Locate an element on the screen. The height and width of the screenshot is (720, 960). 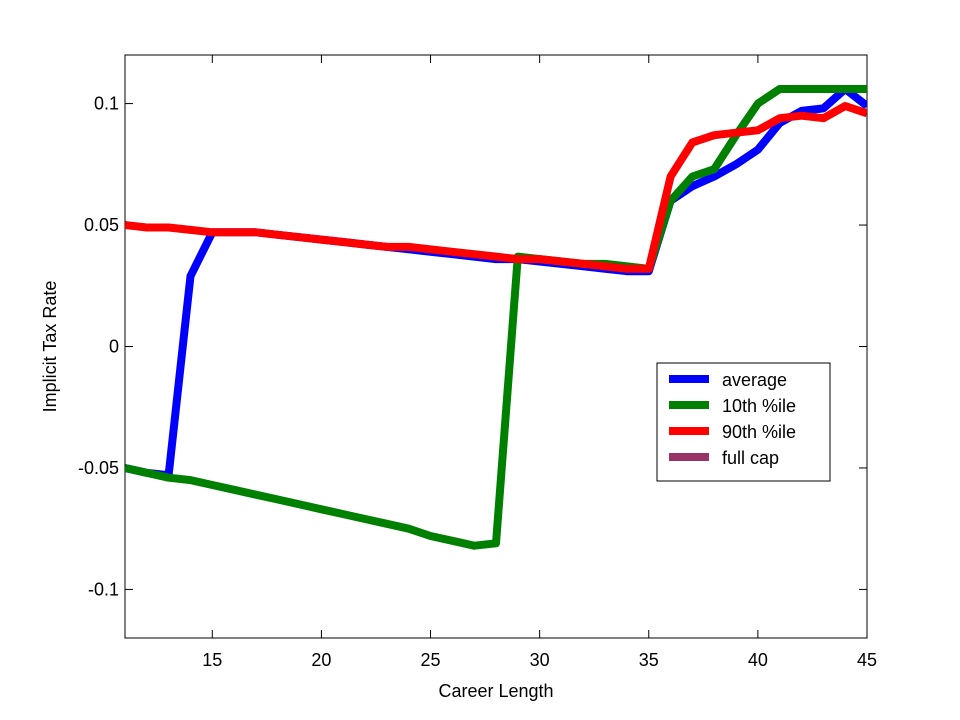
x-tick-label: 25 is located at coordinates (431, 660).